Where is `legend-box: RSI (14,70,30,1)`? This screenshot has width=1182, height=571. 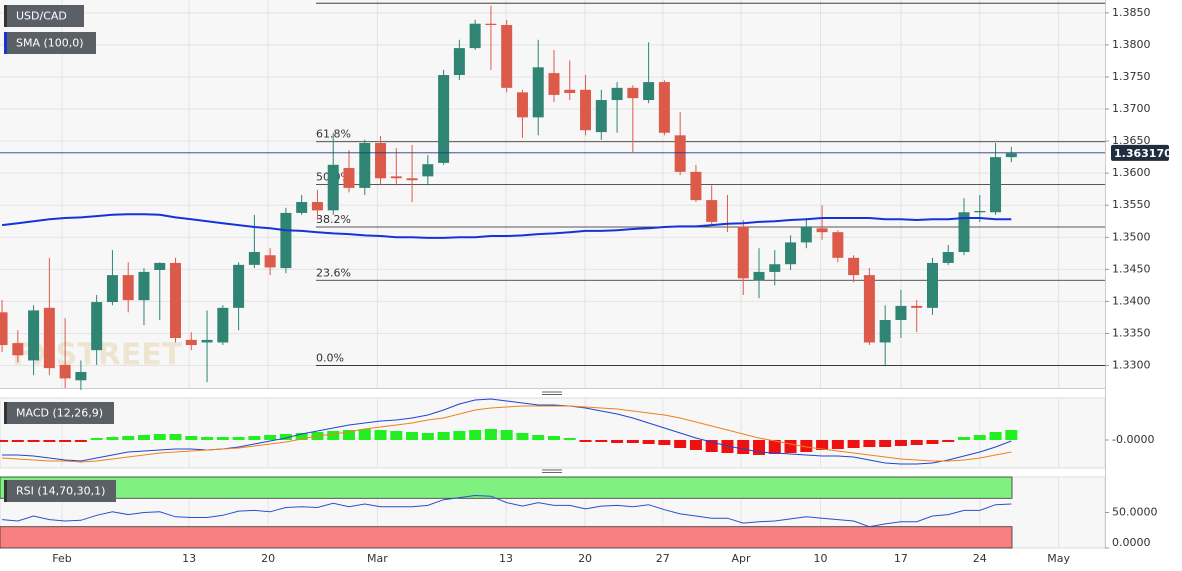
legend-box: RSI (14,70,30,1) is located at coordinates (60, 491).